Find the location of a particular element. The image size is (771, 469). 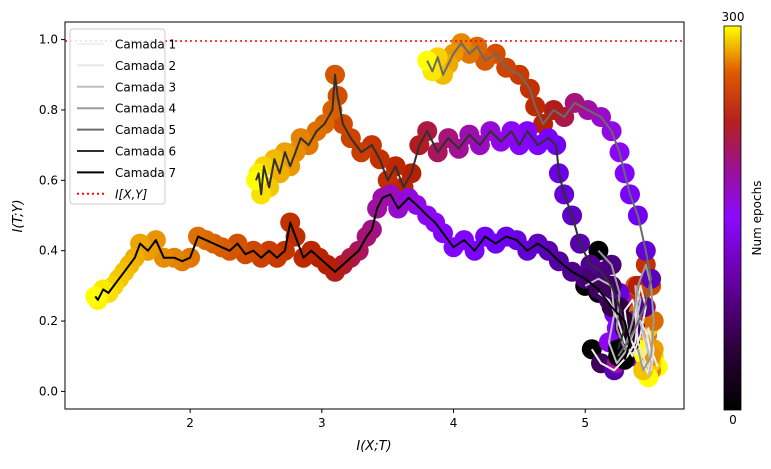

x-tick-label: 5 is located at coordinates (585, 423).